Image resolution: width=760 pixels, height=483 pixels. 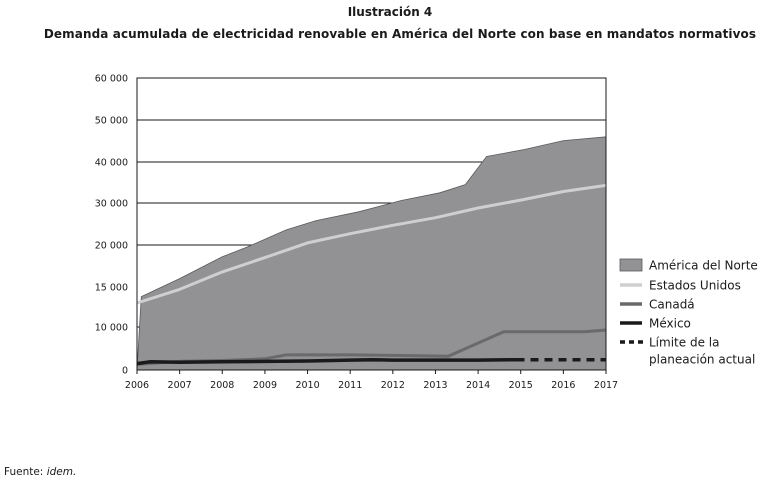 I want to click on y-tick-label: 10 000, so click(x=111, y=328).